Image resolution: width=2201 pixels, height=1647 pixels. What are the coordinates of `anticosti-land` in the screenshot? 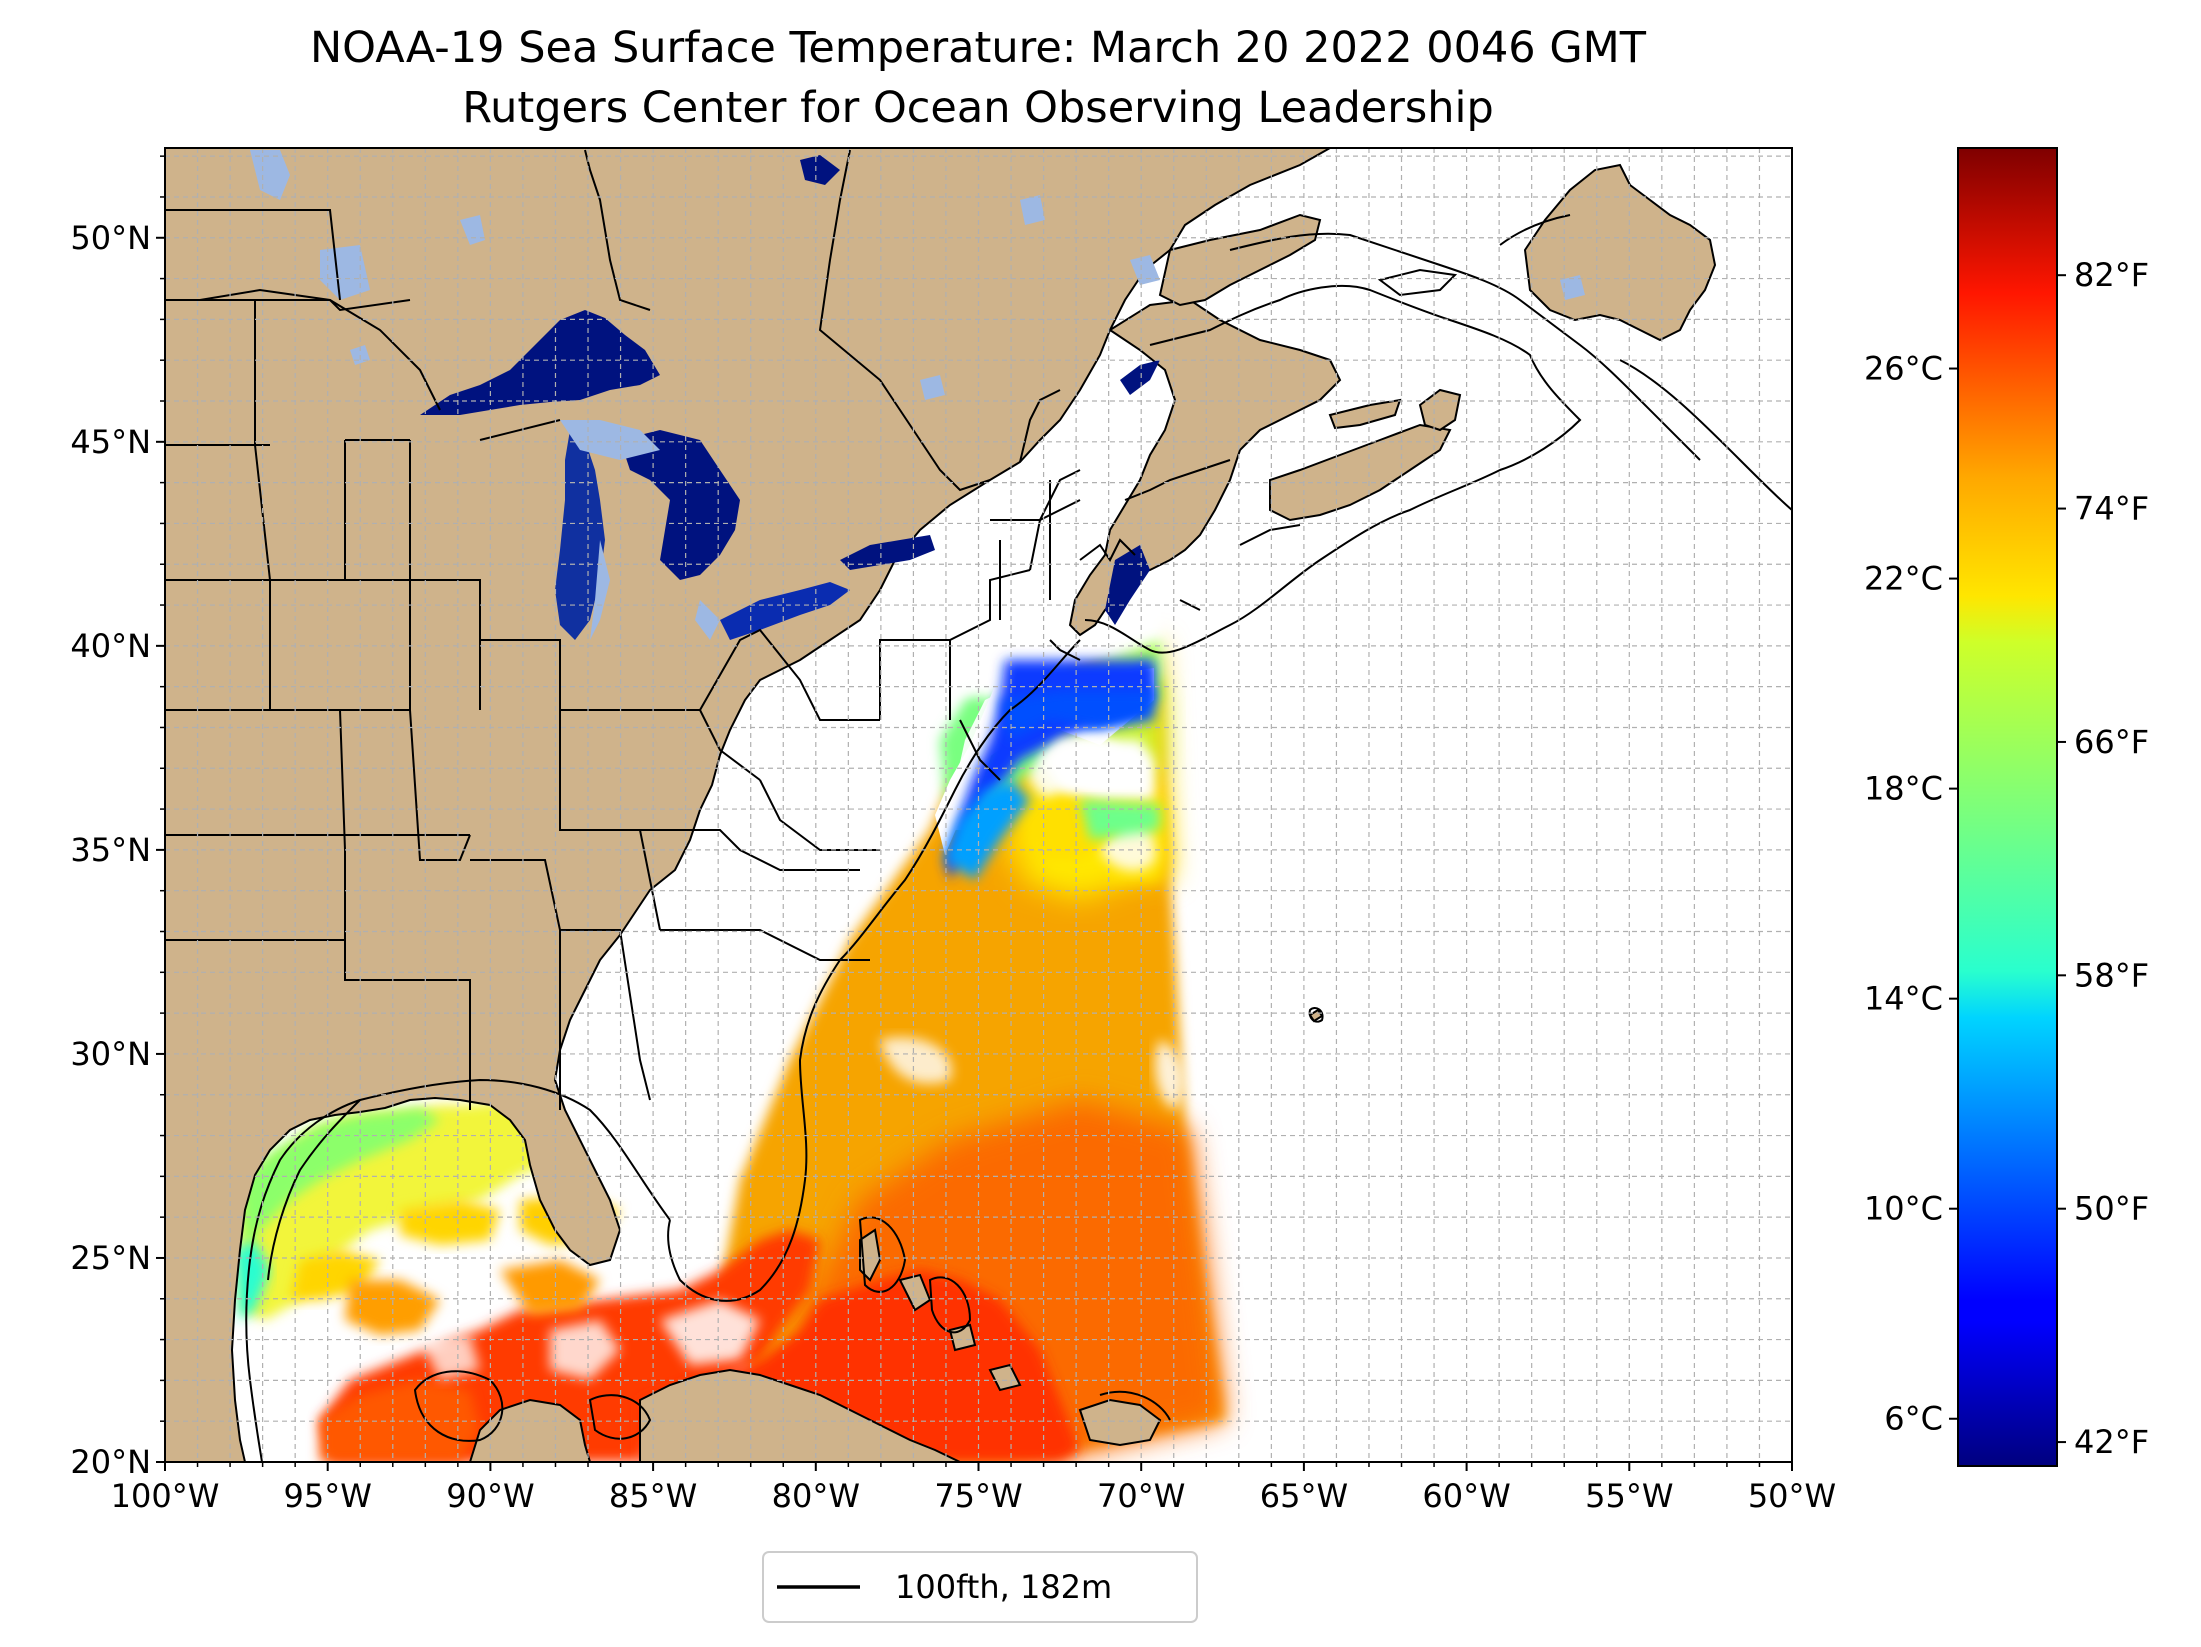 It's located at (1417, 282).